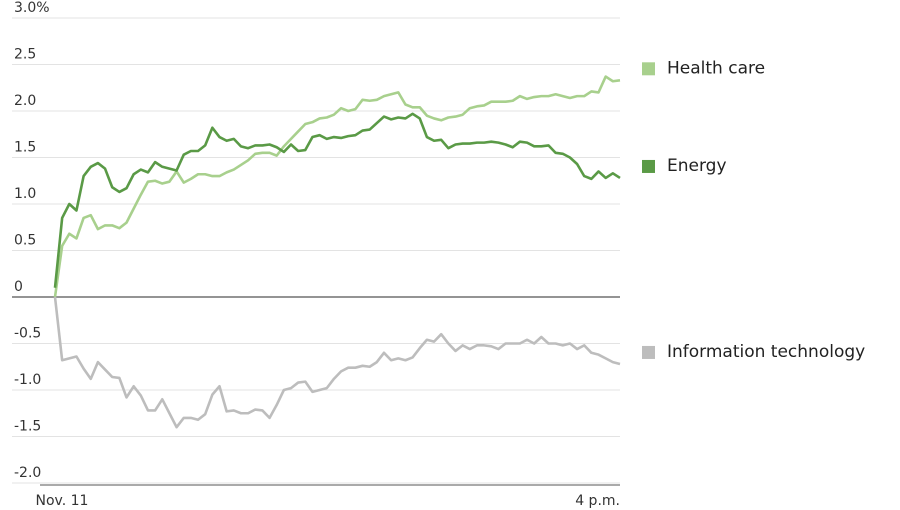  What do you see at coordinates (25, 194) in the screenshot?
I see `y-tick-label: 1.0` at bounding box center [25, 194].